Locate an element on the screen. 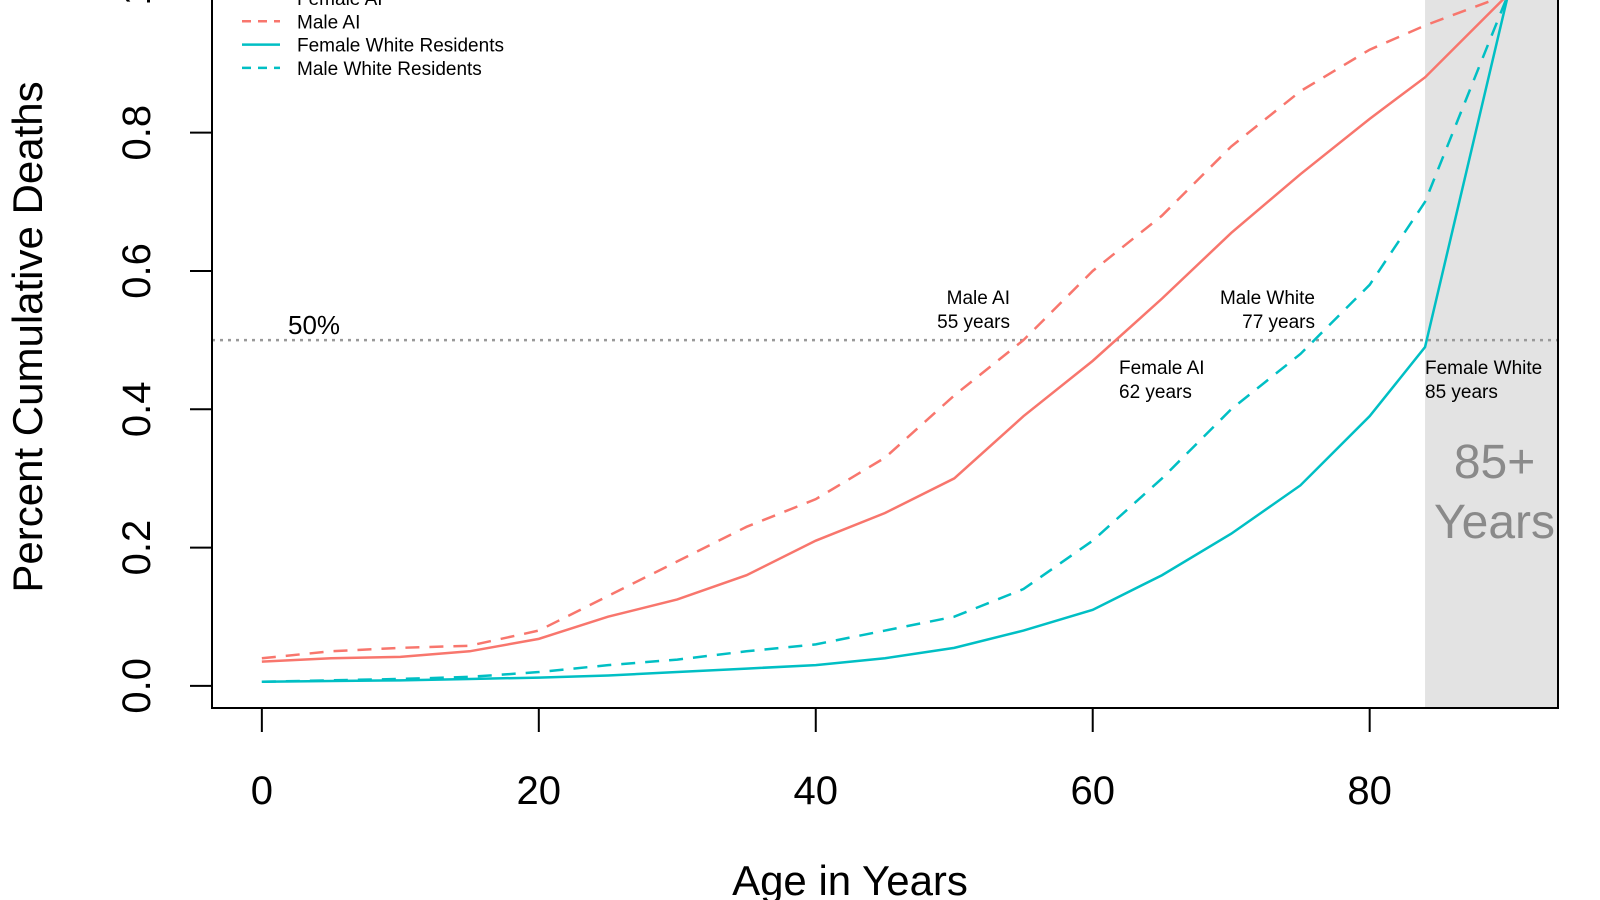 Image resolution: width=1600 pixels, height=900 pixels. annotation: Female White is located at coordinates (1483, 368).